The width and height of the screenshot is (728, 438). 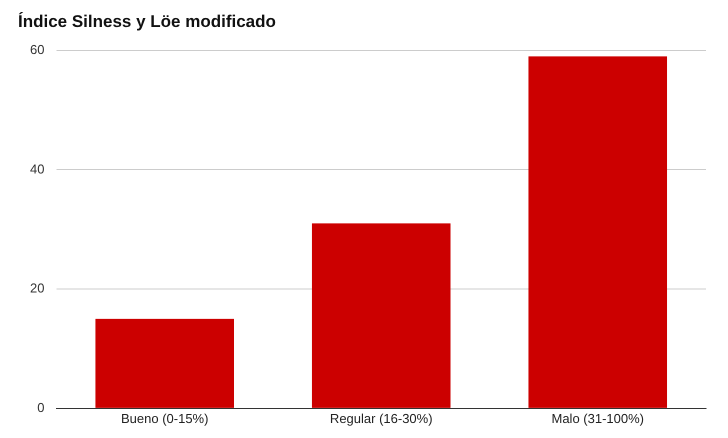 What do you see at coordinates (381, 418) in the screenshot?
I see `x-tick-label: Regular (16-30%)` at bounding box center [381, 418].